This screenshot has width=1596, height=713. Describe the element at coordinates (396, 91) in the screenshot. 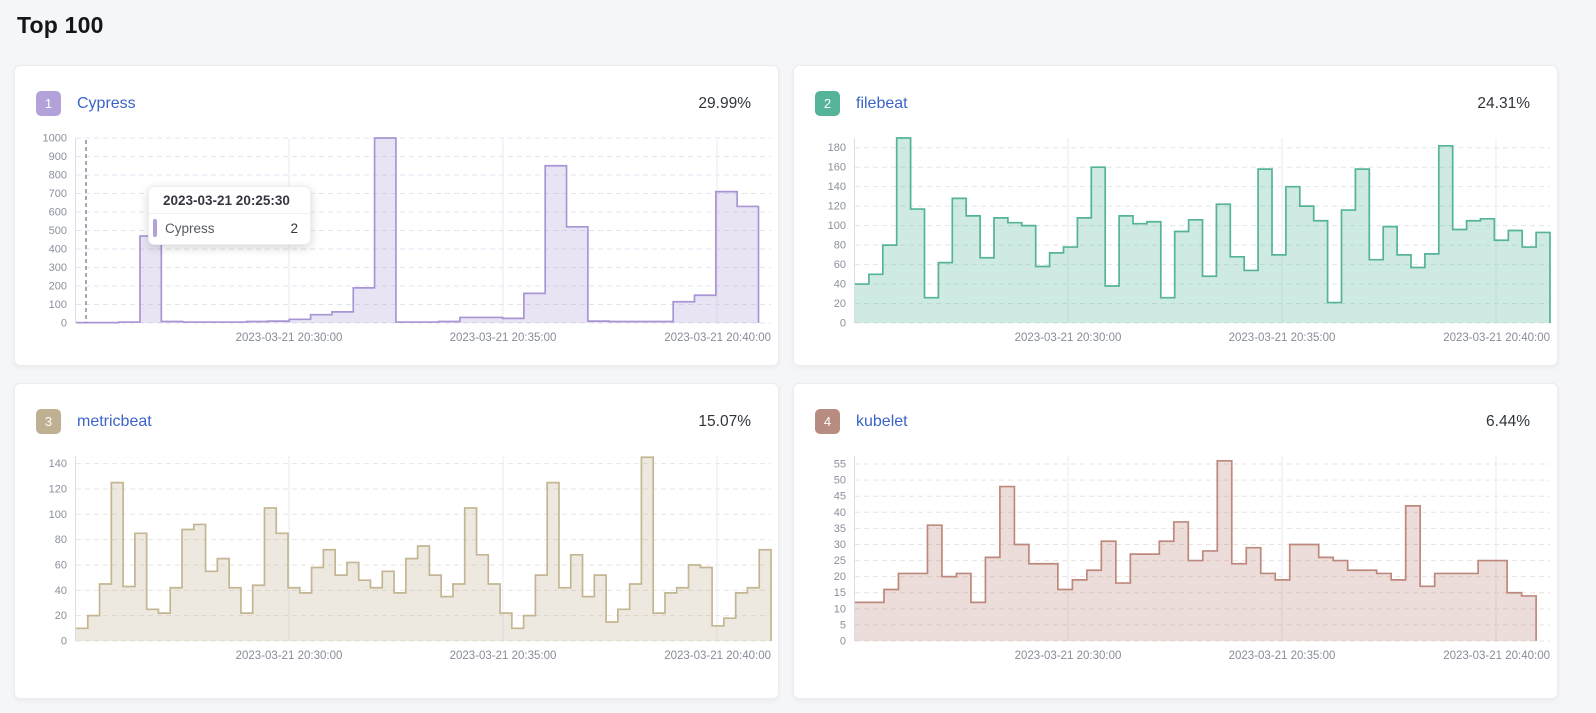

I see `card-header: 1 Cypress 29.99%` at that location.